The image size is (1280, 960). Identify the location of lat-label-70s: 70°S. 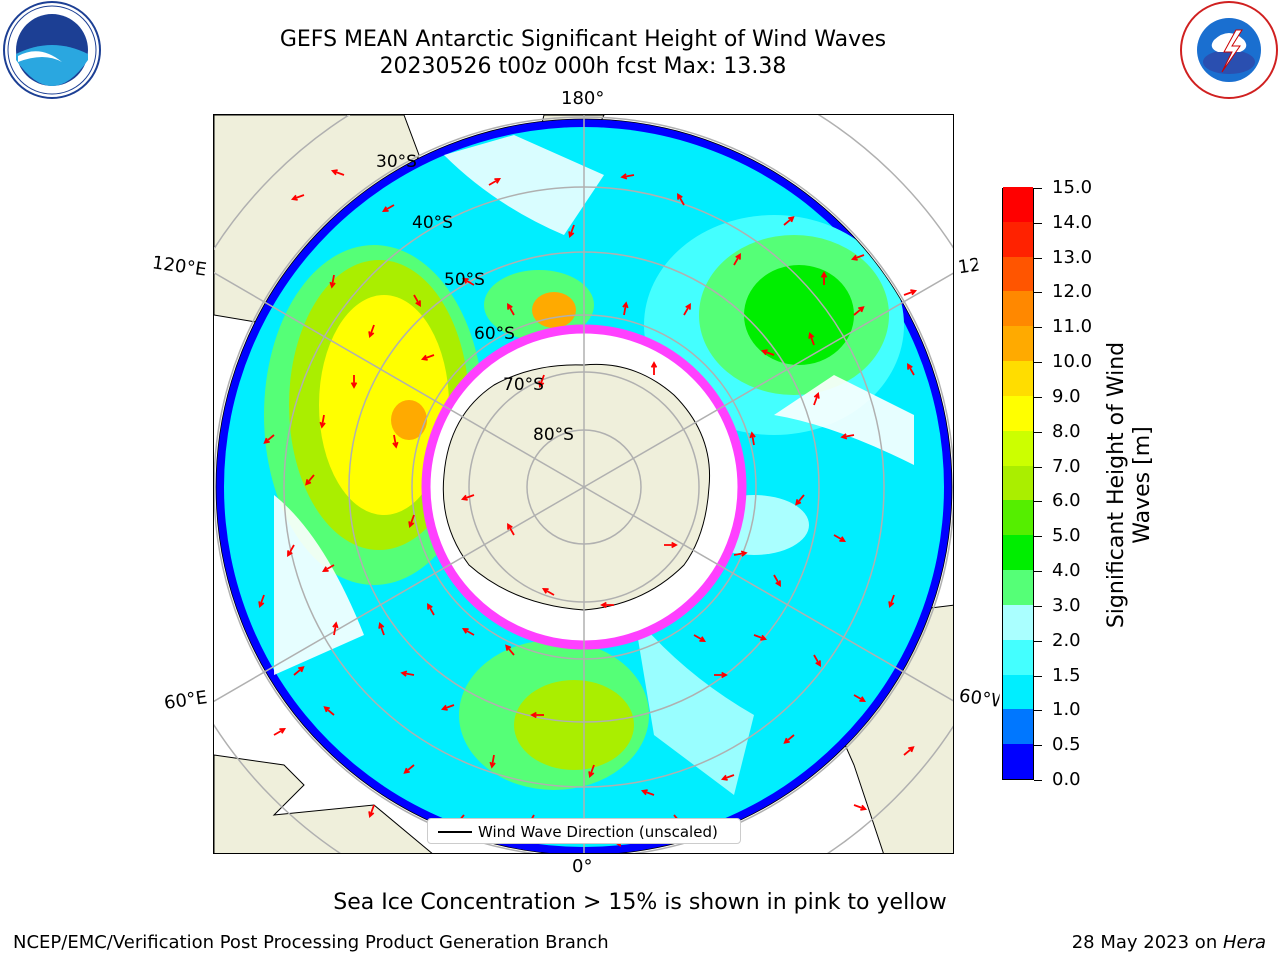
(523, 385).